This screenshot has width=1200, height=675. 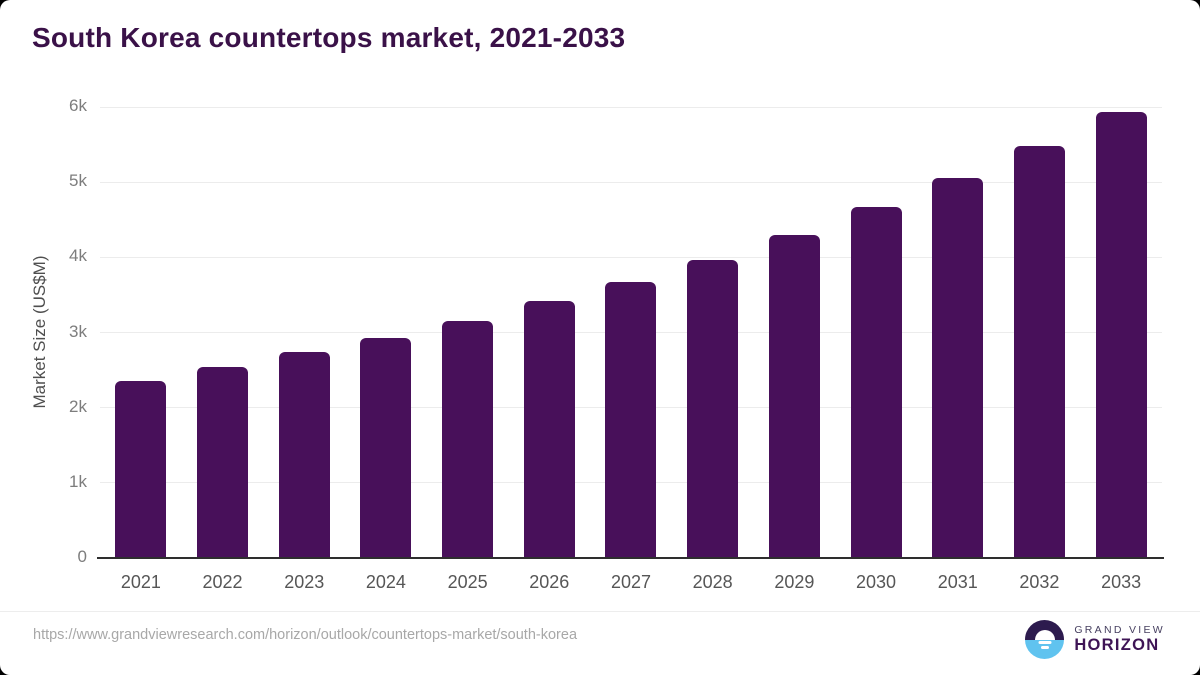 I want to click on bar-slot-2032, so click(x=1040, y=332).